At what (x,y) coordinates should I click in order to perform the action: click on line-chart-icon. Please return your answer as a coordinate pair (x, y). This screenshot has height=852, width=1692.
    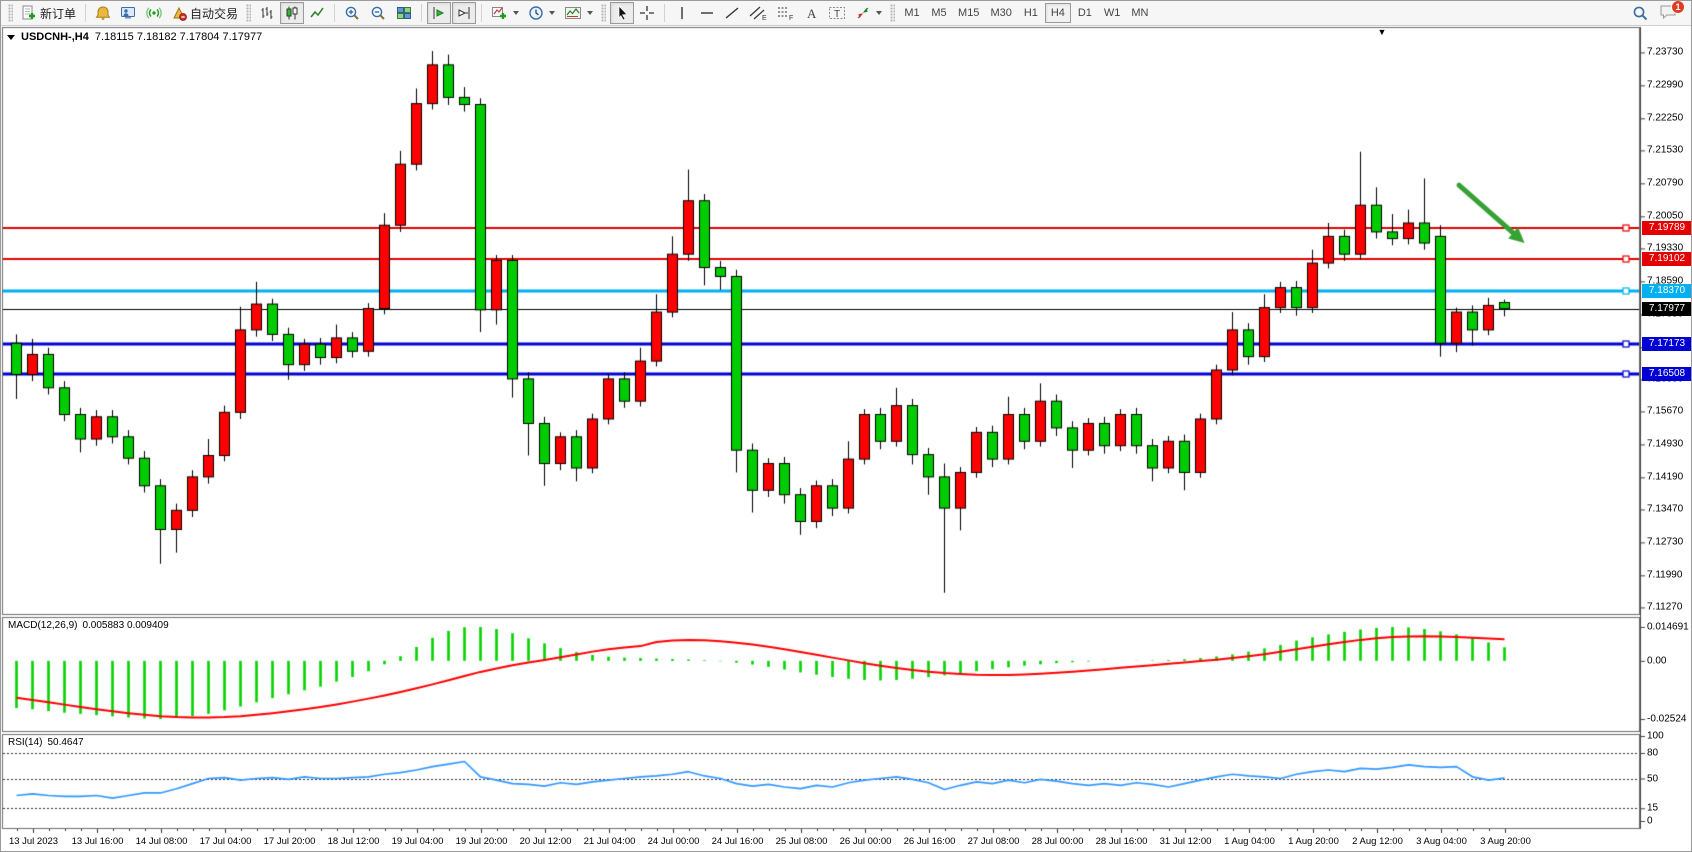
    Looking at the image, I should click on (317, 12).